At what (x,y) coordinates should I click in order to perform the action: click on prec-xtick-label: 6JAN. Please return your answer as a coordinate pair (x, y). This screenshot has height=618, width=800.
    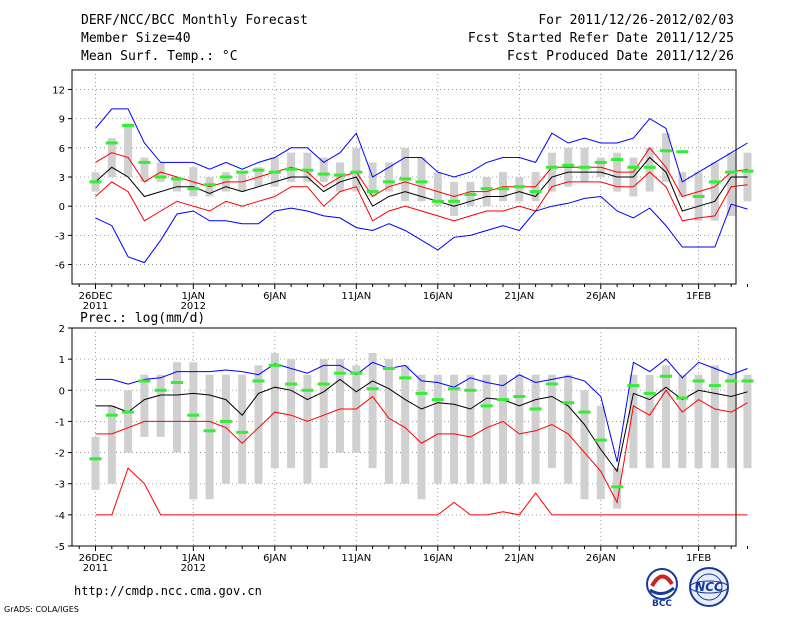
    Looking at the image, I should click on (274, 558).